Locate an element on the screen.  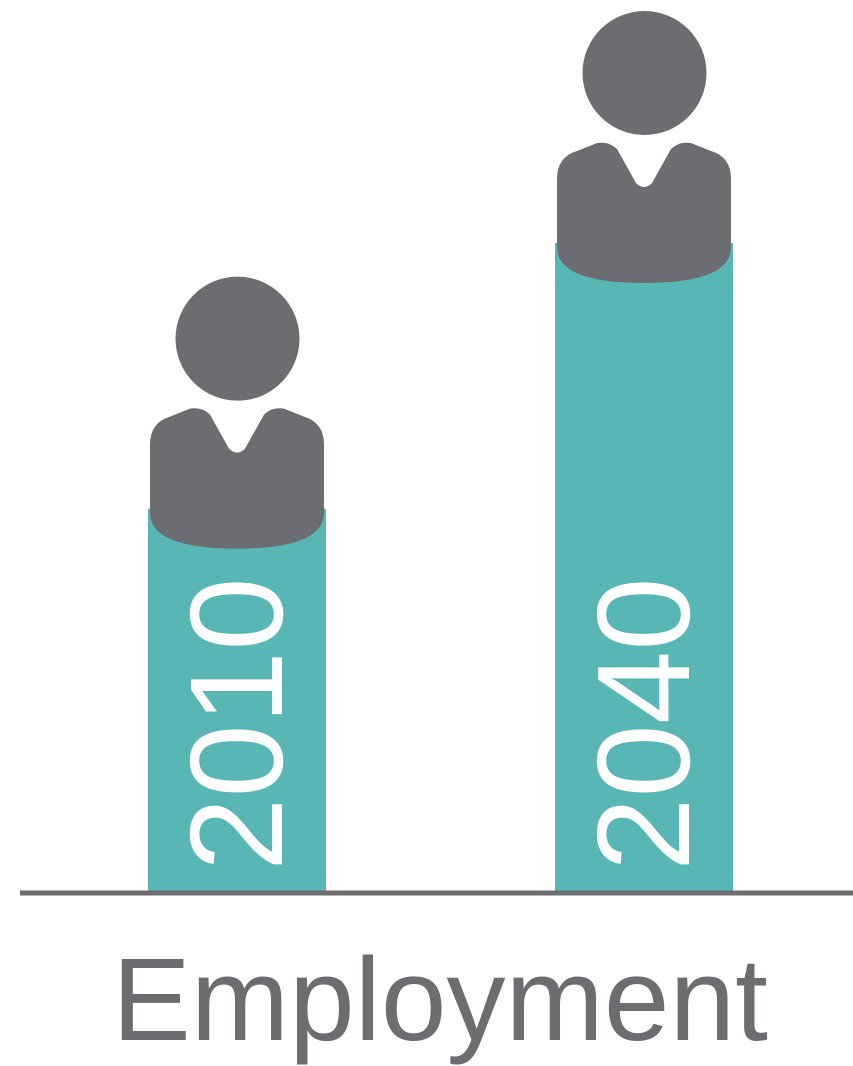
bar-label-2010: 2010 is located at coordinates (236, 724).